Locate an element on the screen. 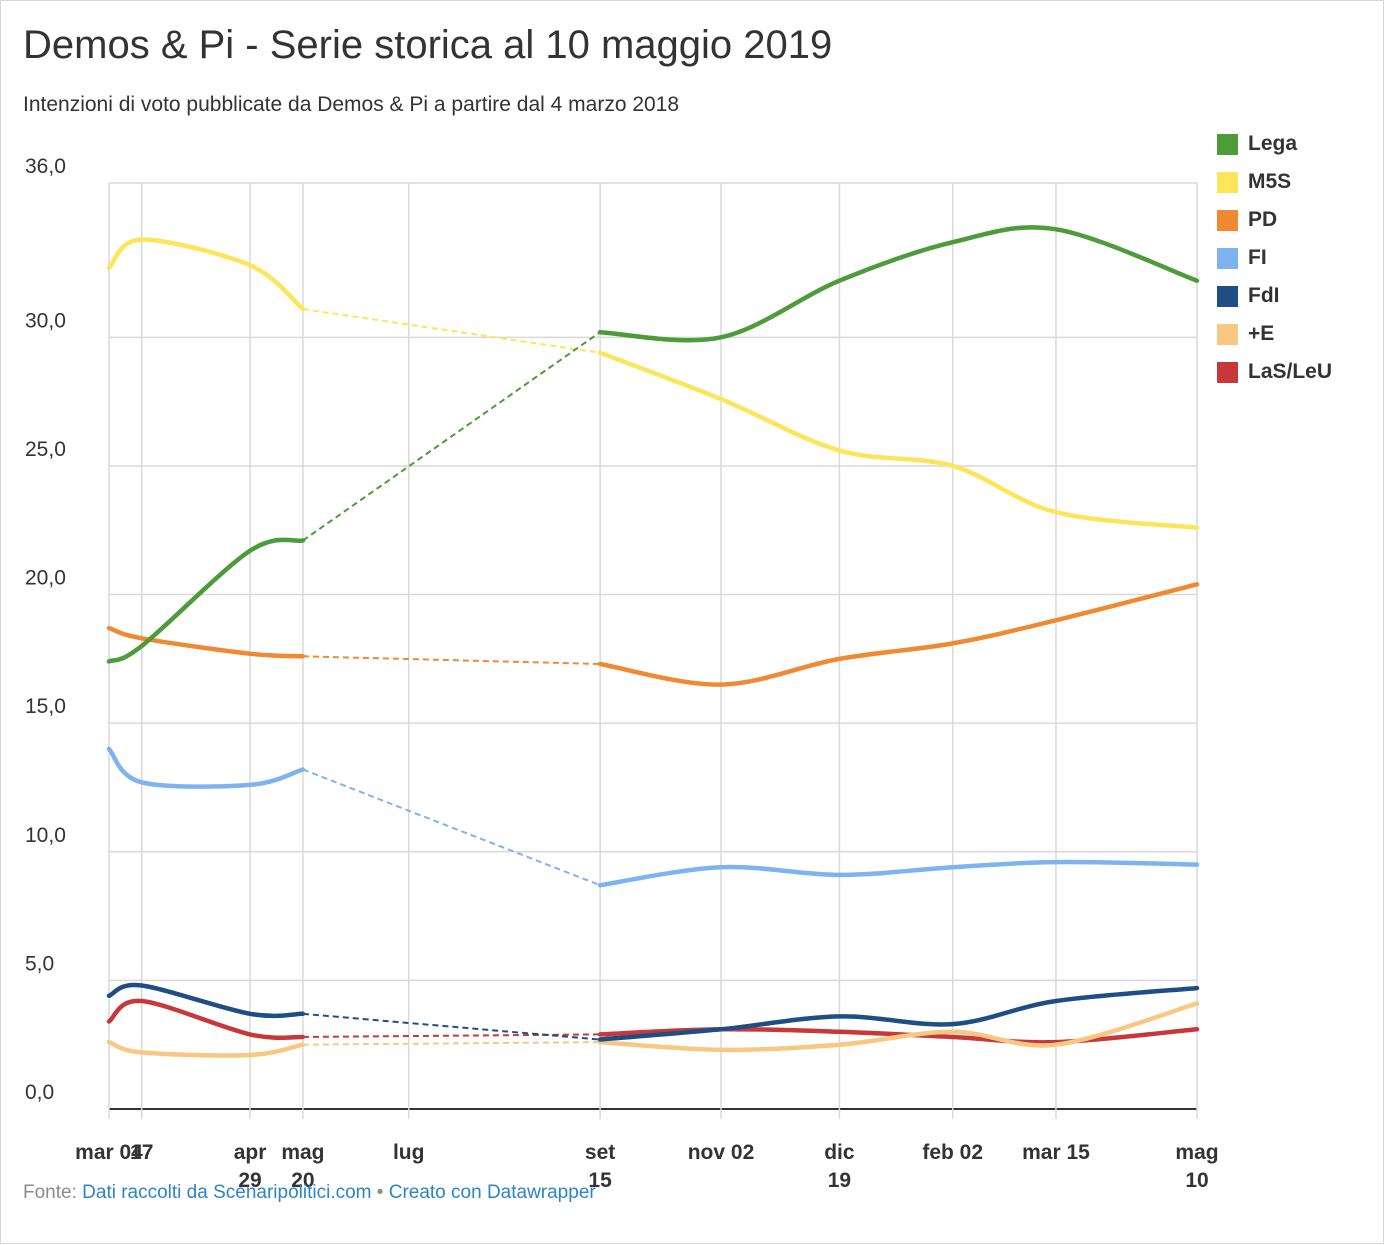 The image size is (1384, 1245). series-line-las-leu-2018-early is located at coordinates (206, 1019).